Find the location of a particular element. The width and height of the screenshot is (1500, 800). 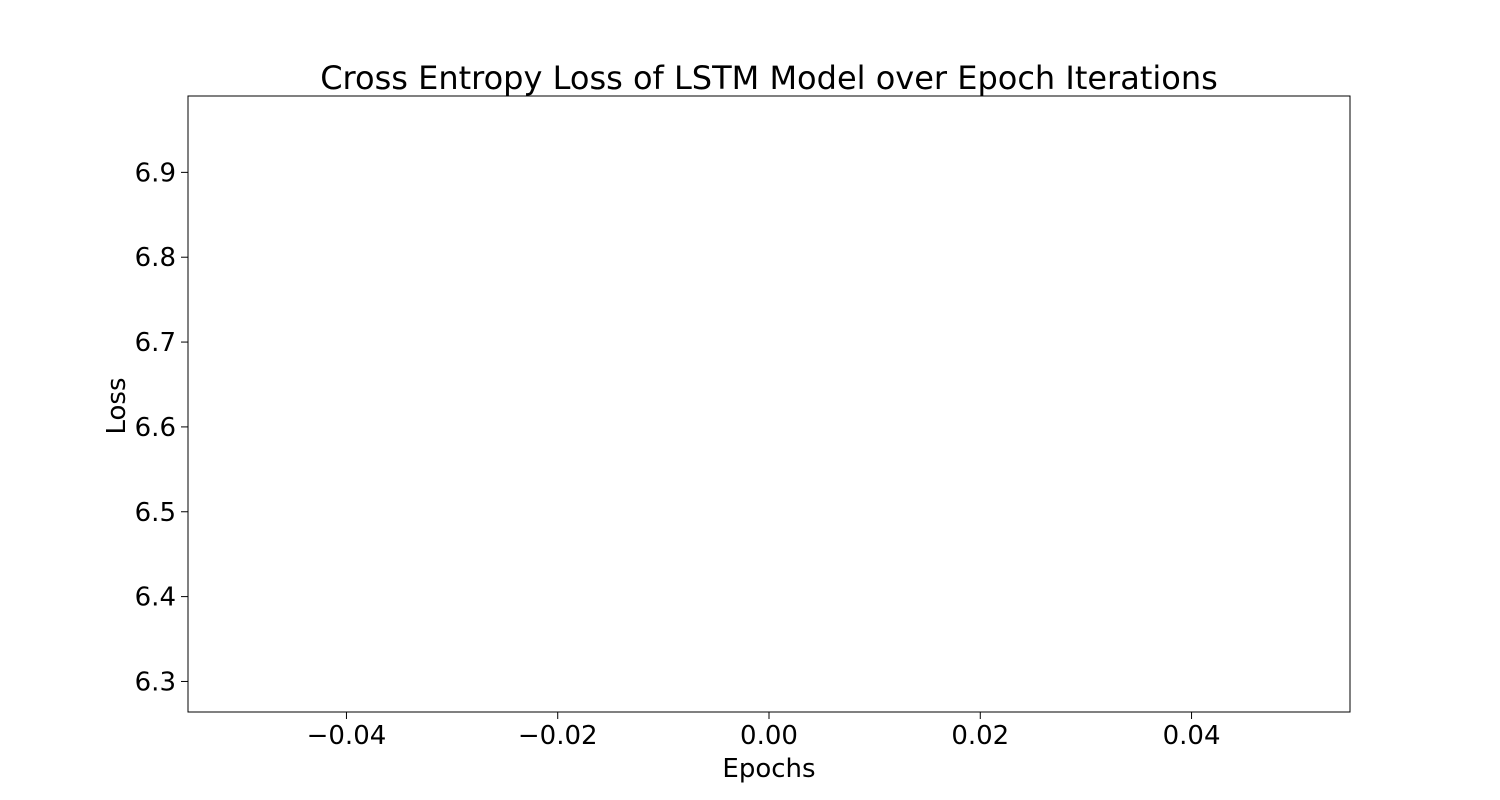

y-tick-label: 6.4 is located at coordinates (155, 598).